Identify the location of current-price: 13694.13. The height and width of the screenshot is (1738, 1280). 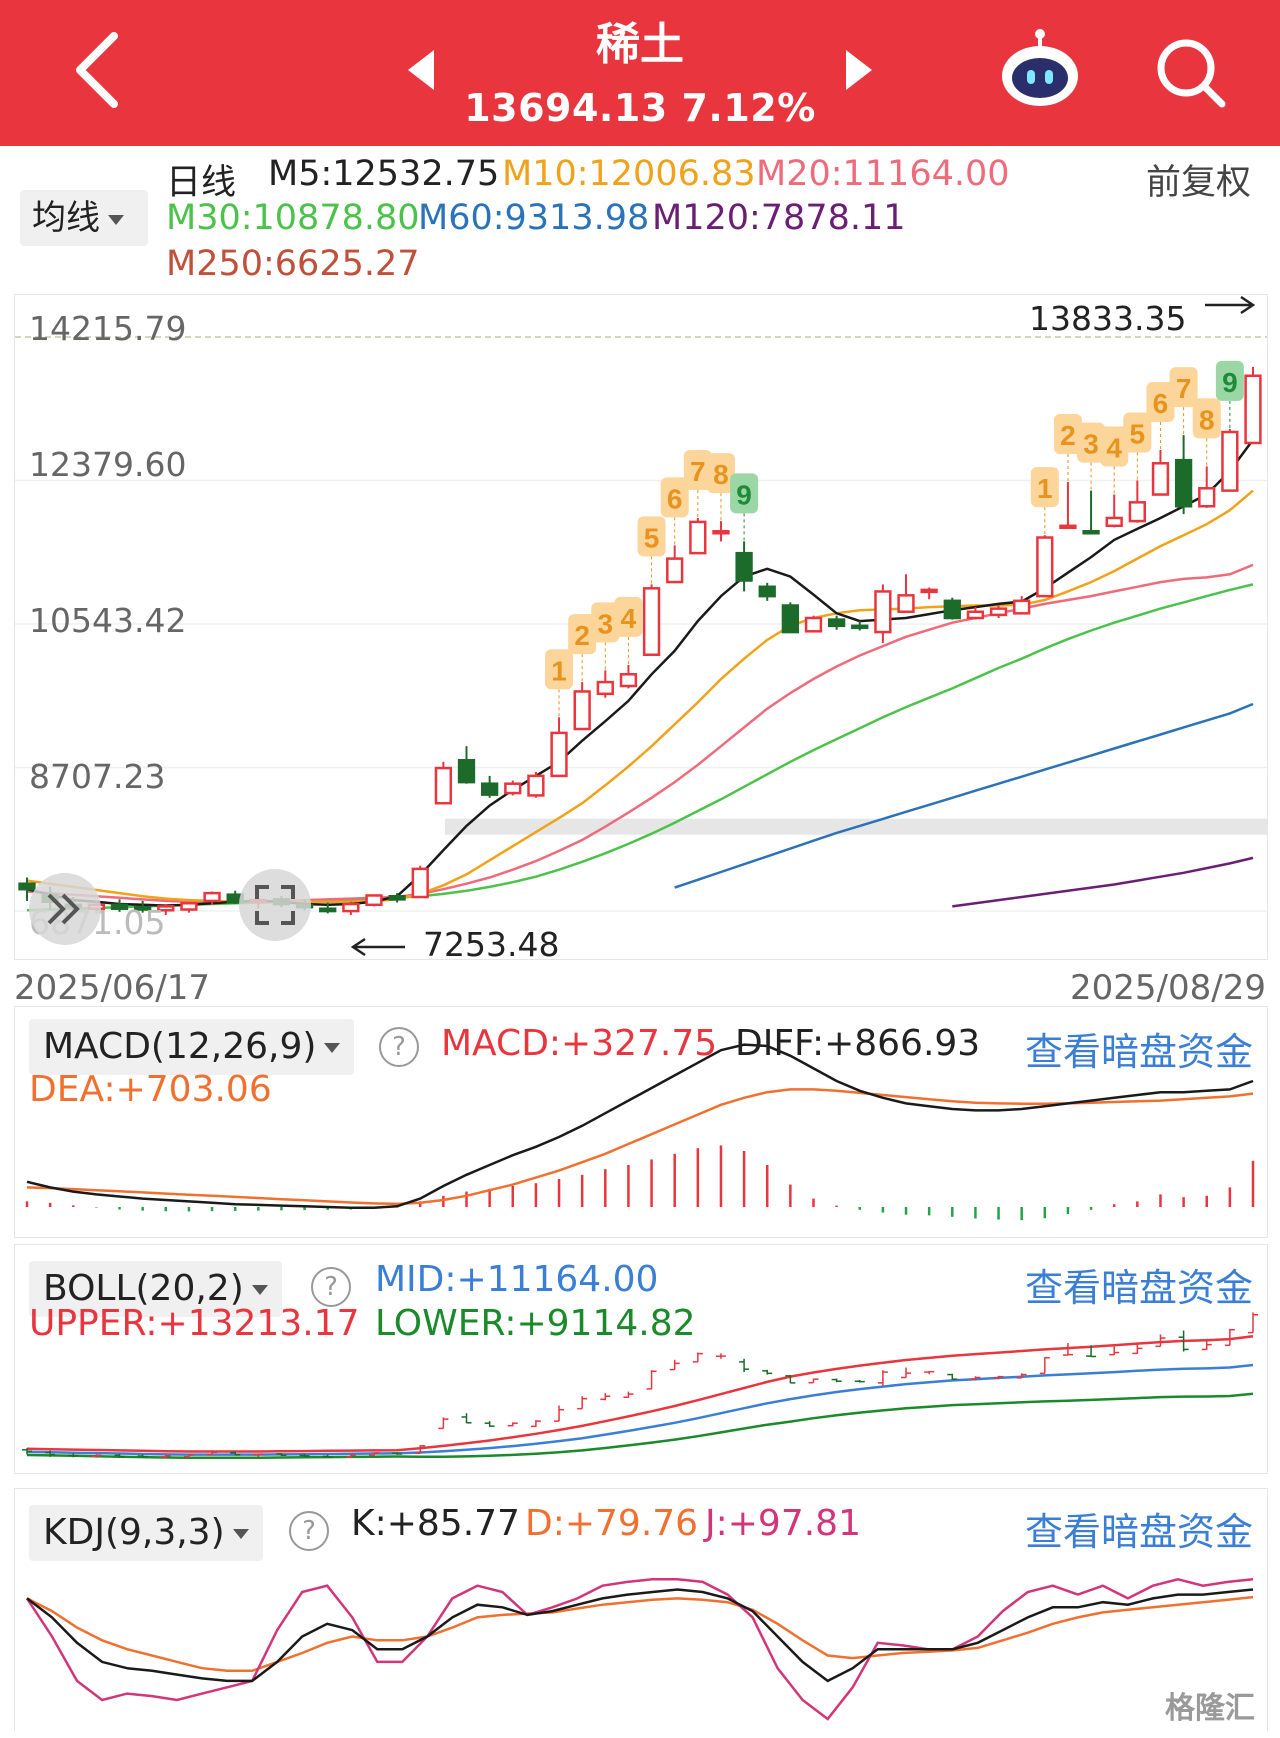
(566, 108).